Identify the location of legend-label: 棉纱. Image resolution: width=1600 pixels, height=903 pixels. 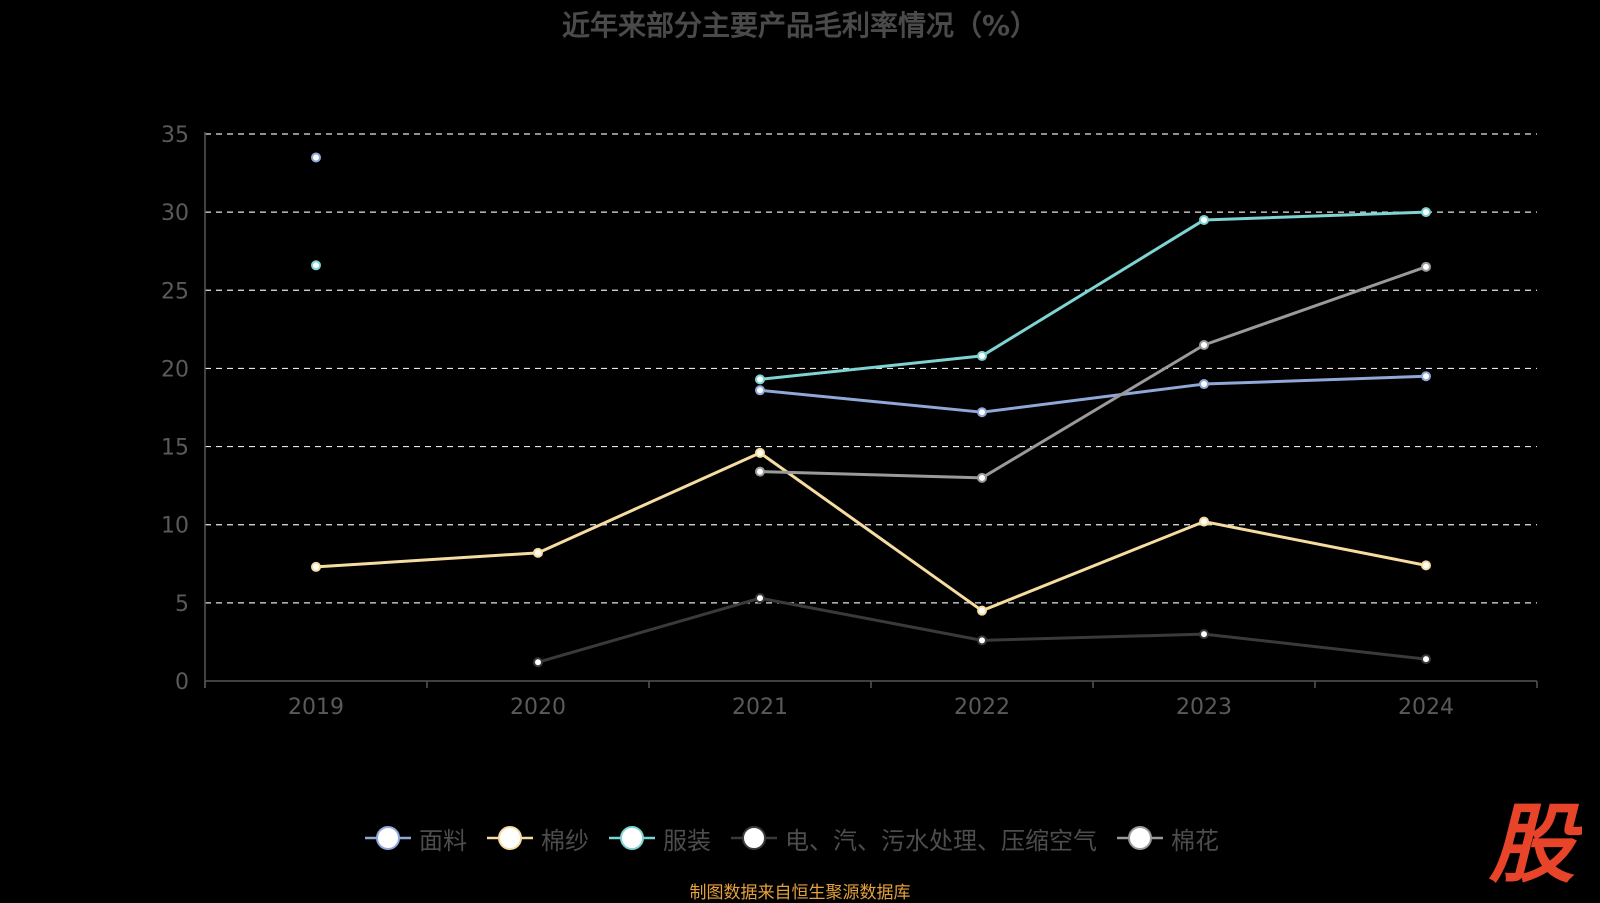
(565, 840).